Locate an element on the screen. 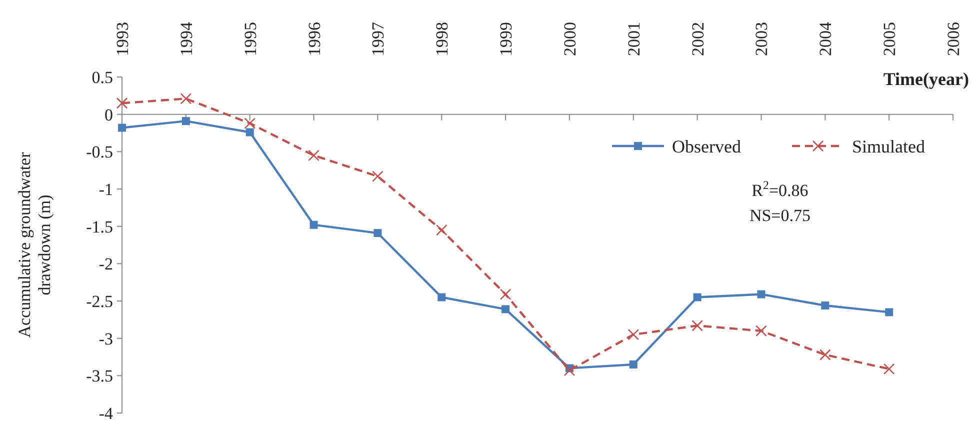  x-tick-label: 2004 is located at coordinates (826, 39).